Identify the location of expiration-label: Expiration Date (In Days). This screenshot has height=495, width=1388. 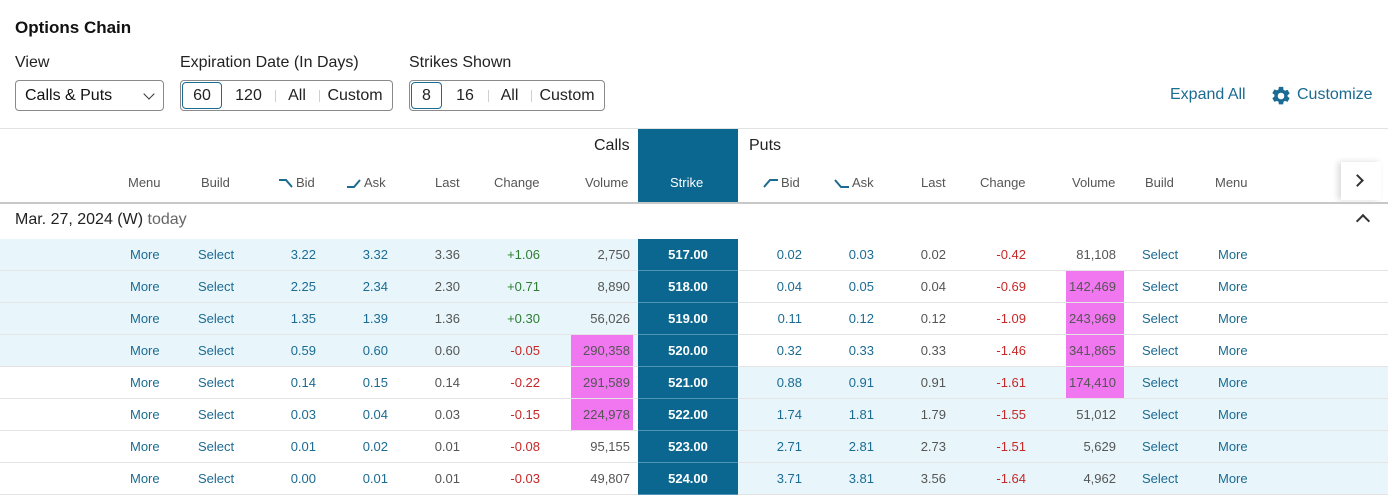
(269, 62).